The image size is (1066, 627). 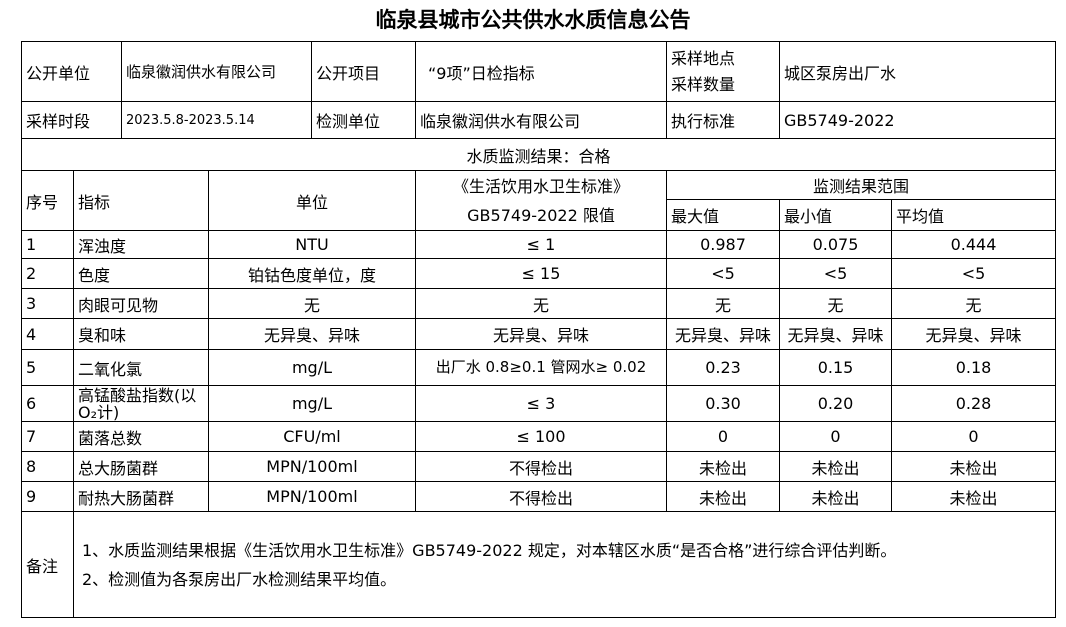 I want to click on cell-limit: 无, so click(x=541, y=303).